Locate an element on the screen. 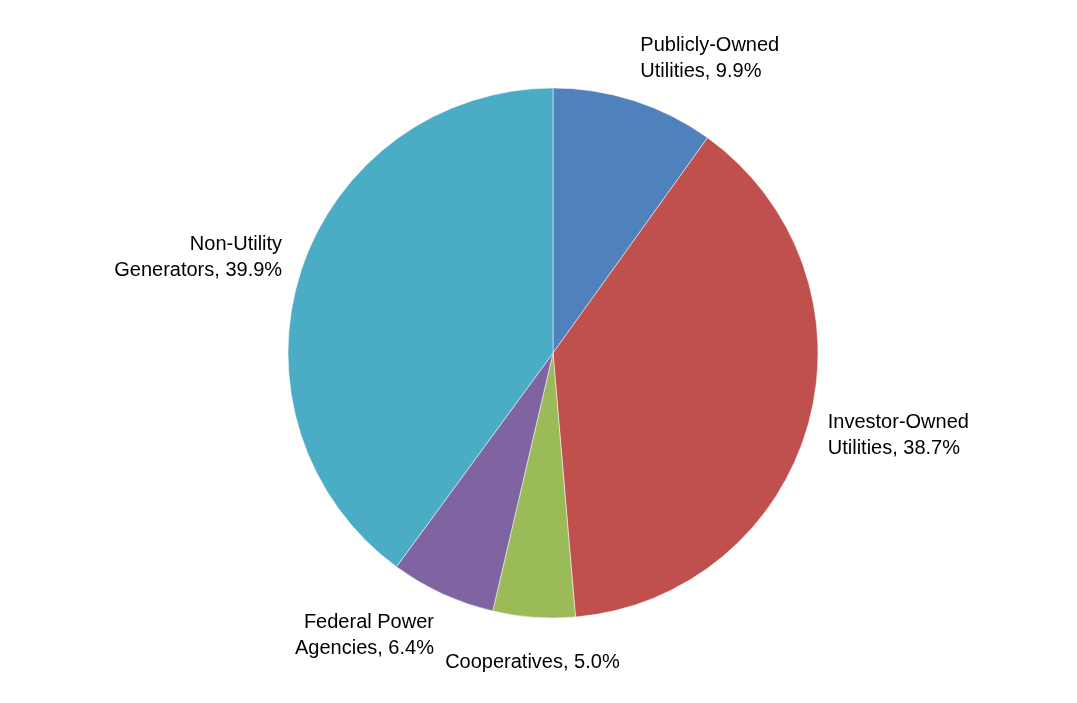 Image resolution: width=1077 pixels, height=703 pixels. slice-label: Publicly-Owned Utilities, 9.9% is located at coordinates (710, 56).